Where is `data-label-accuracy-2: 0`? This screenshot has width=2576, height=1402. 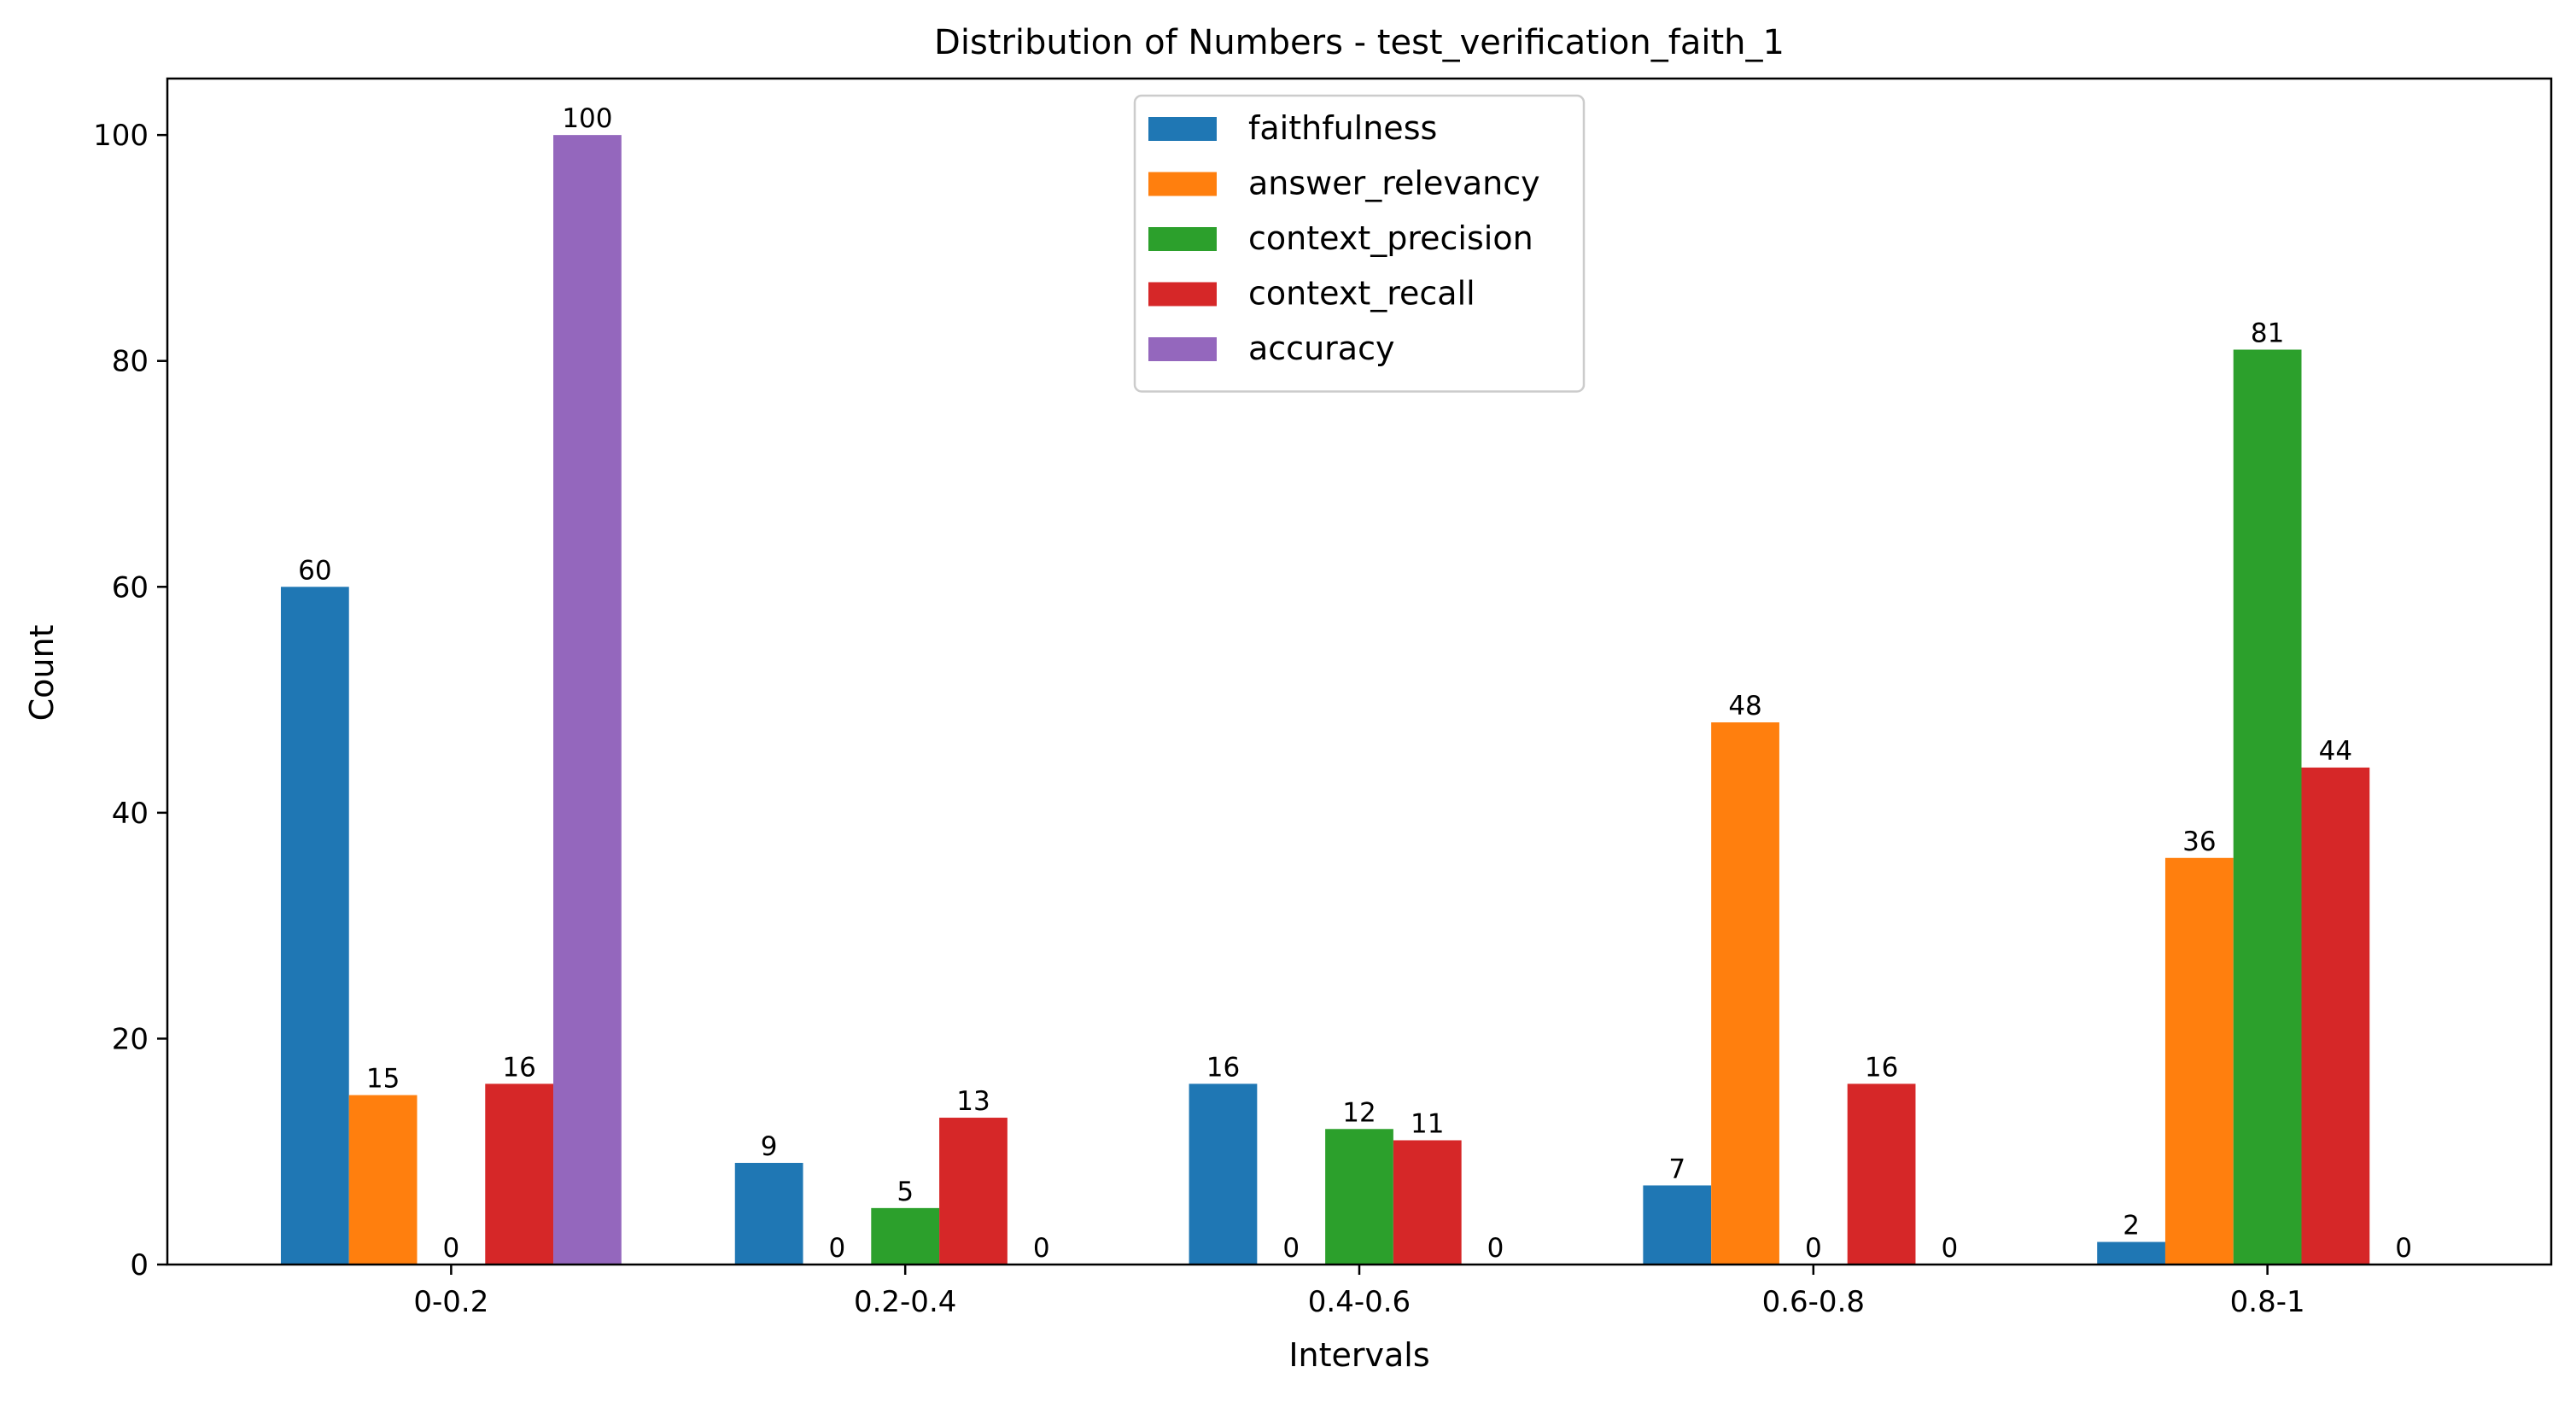 data-label-accuracy-2: 0 is located at coordinates (1495, 1249).